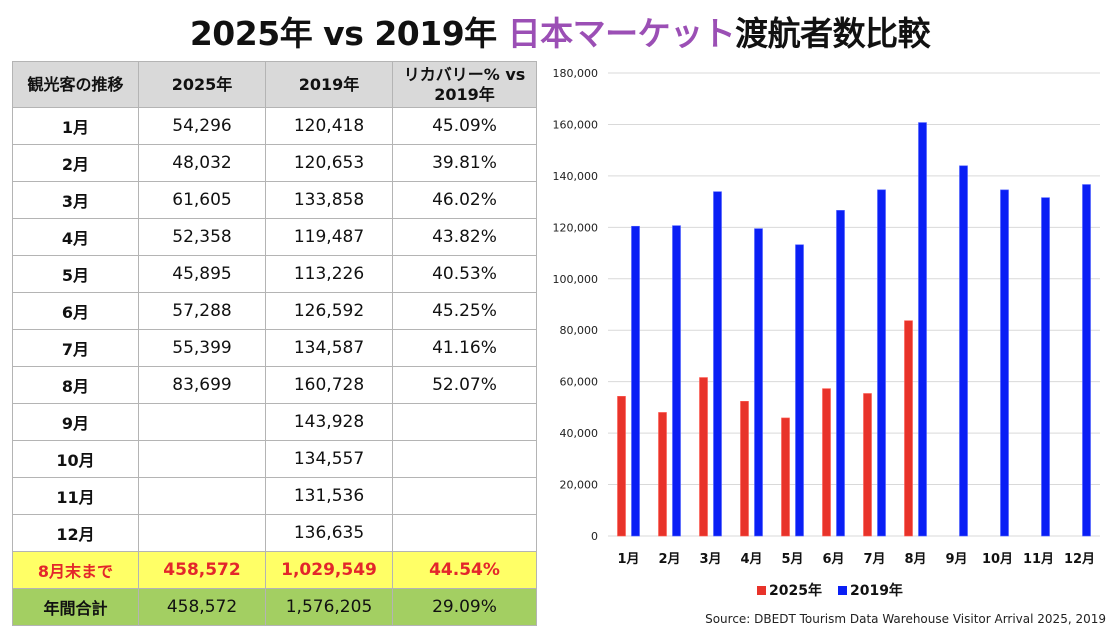 The height and width of the screenshot is (632, 1120). Describe the element at coordinates (75, 200) in the screenshot. I see `cell-month: 3月` at that location.